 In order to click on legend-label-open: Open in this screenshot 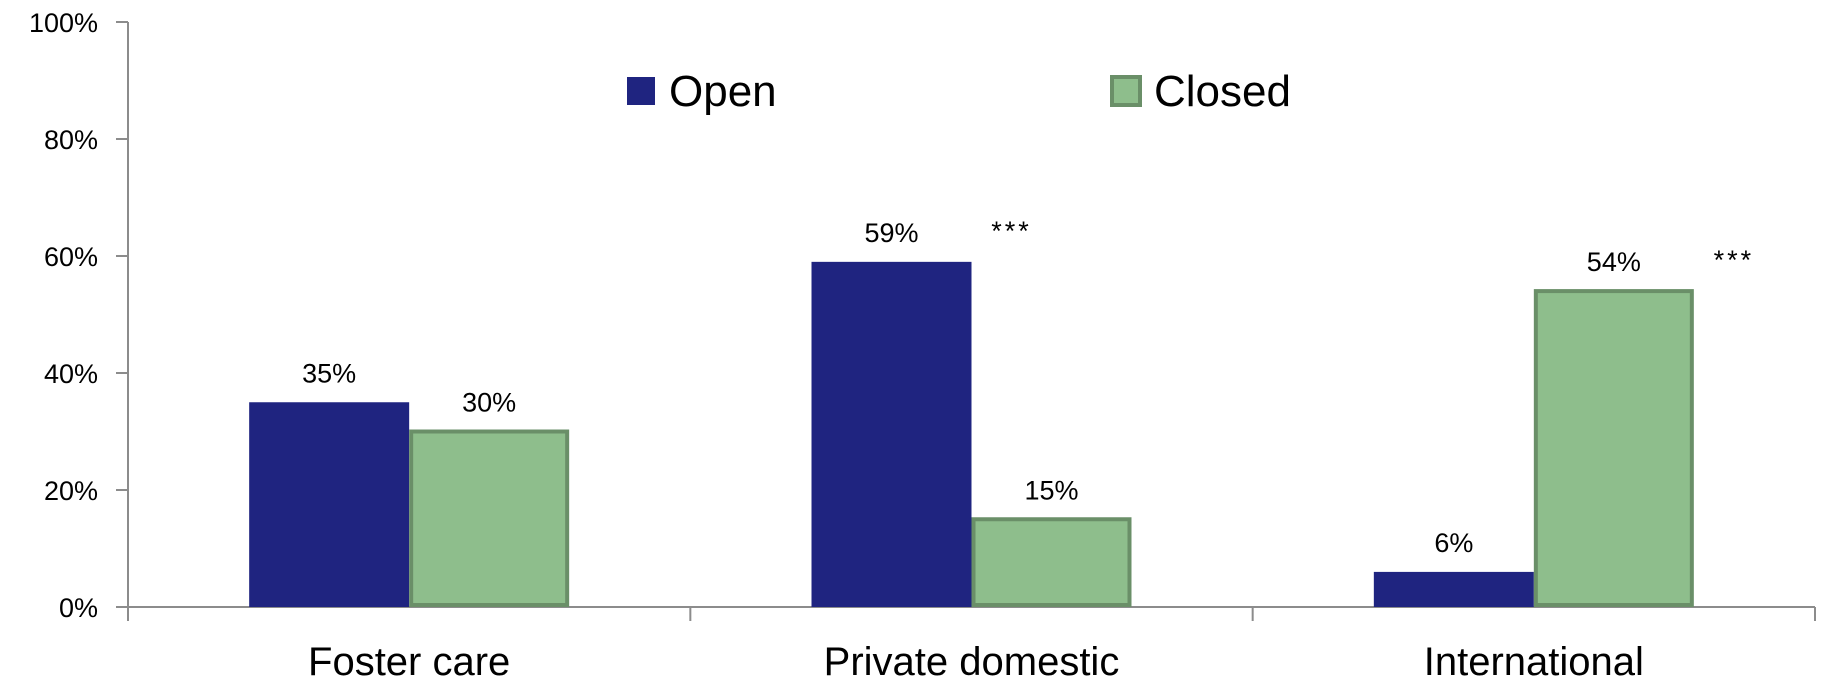, I will do `click(723, 91)`.